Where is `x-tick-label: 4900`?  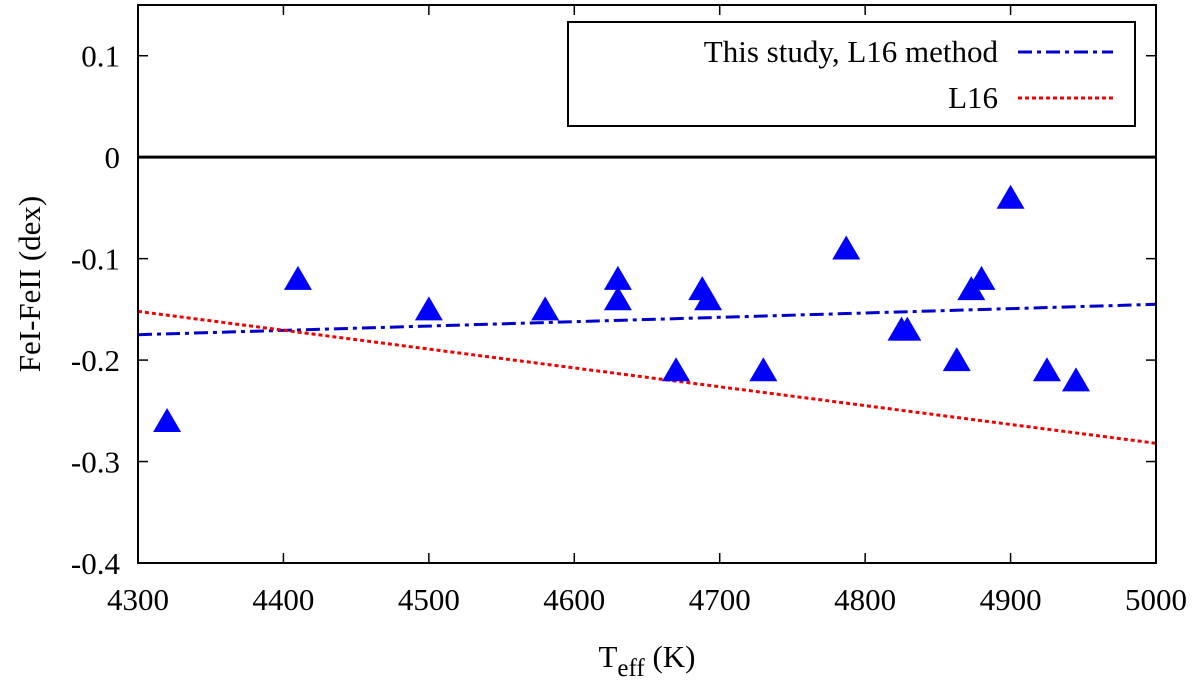 x-tick-label: 4900 is located at coordinates (1011, 599).